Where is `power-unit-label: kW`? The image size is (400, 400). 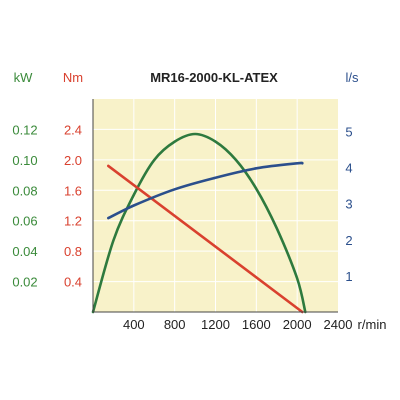 power-unit-label: kW is located at coordinates (24, 77).